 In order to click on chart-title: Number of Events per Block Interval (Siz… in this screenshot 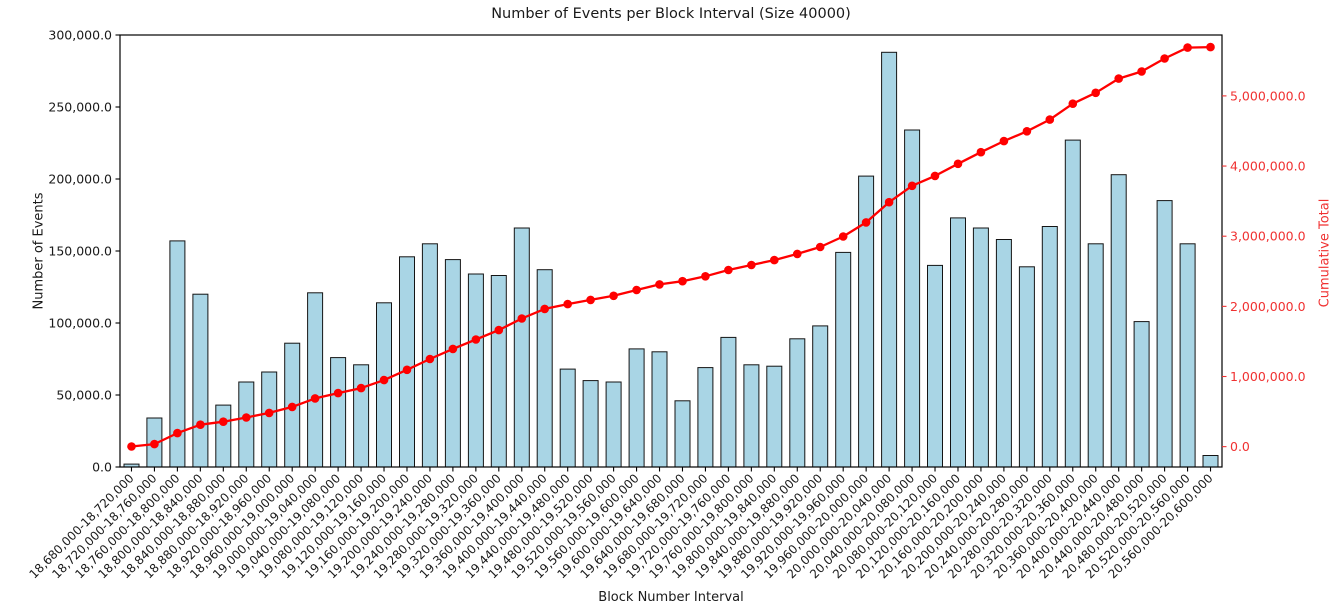, I will do `click(671, 14)`.